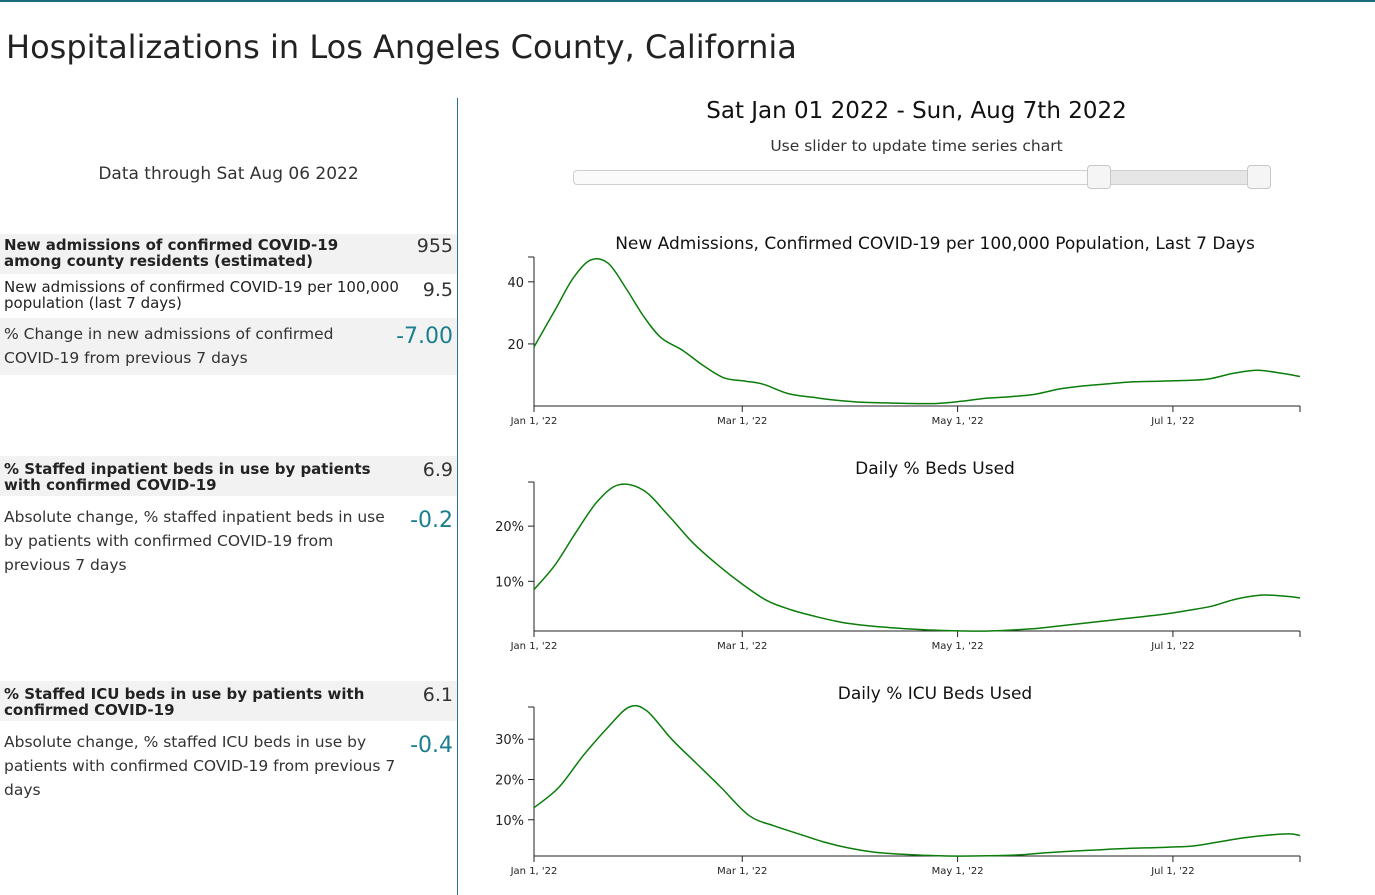  What do you see at coordinates (431, 520) in the screenshot?
I see `metric-value: -0.2` at bounding box center [431, 520].